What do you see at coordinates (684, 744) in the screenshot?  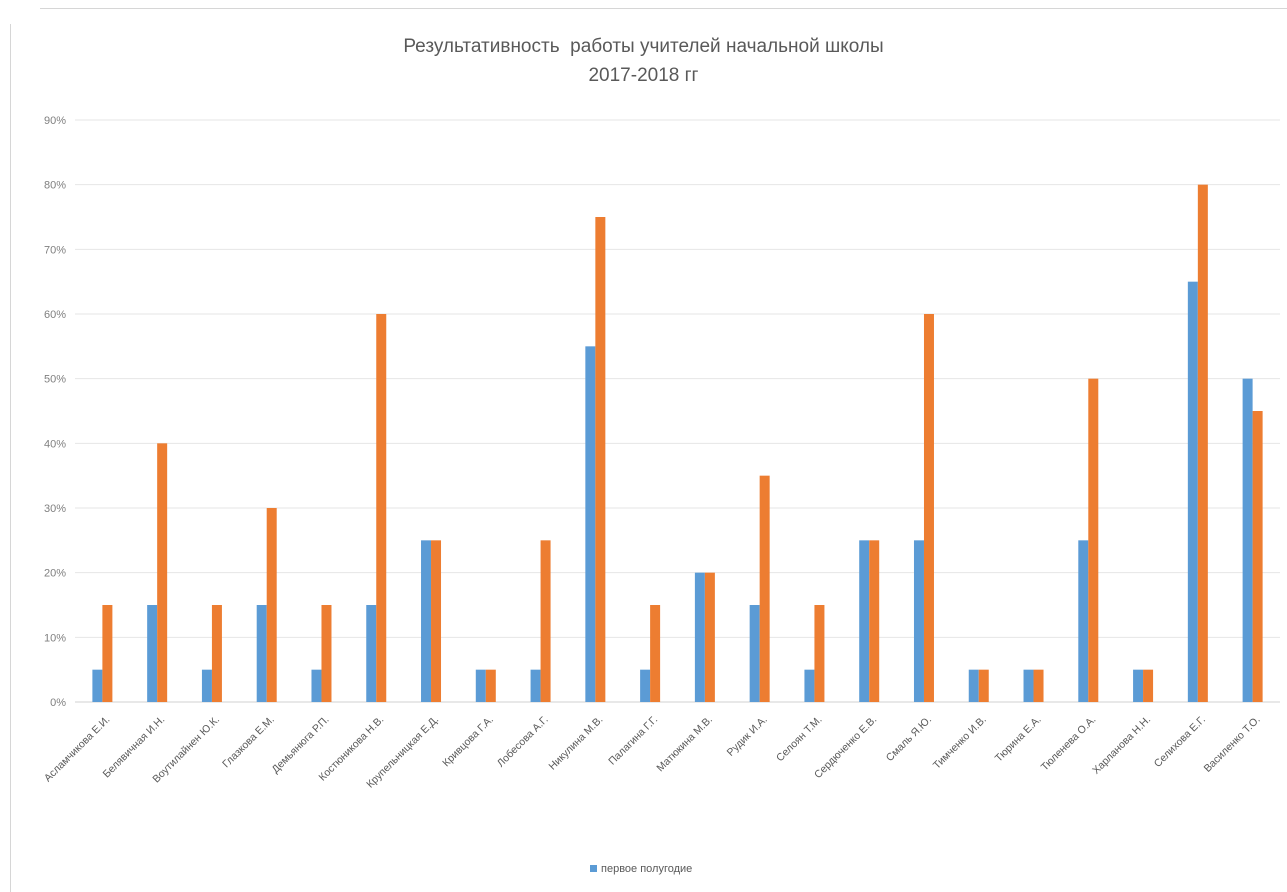 I see `x-tick-label: Матюкина М.В.` at bounding box center [684, 744].